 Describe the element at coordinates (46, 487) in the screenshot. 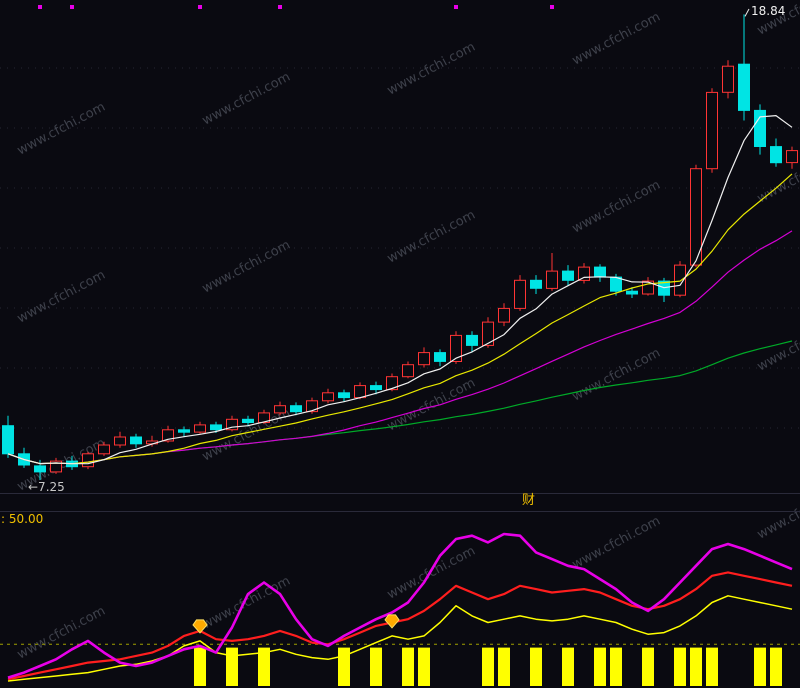

I see `low-price-label: ←7.25` at that location.